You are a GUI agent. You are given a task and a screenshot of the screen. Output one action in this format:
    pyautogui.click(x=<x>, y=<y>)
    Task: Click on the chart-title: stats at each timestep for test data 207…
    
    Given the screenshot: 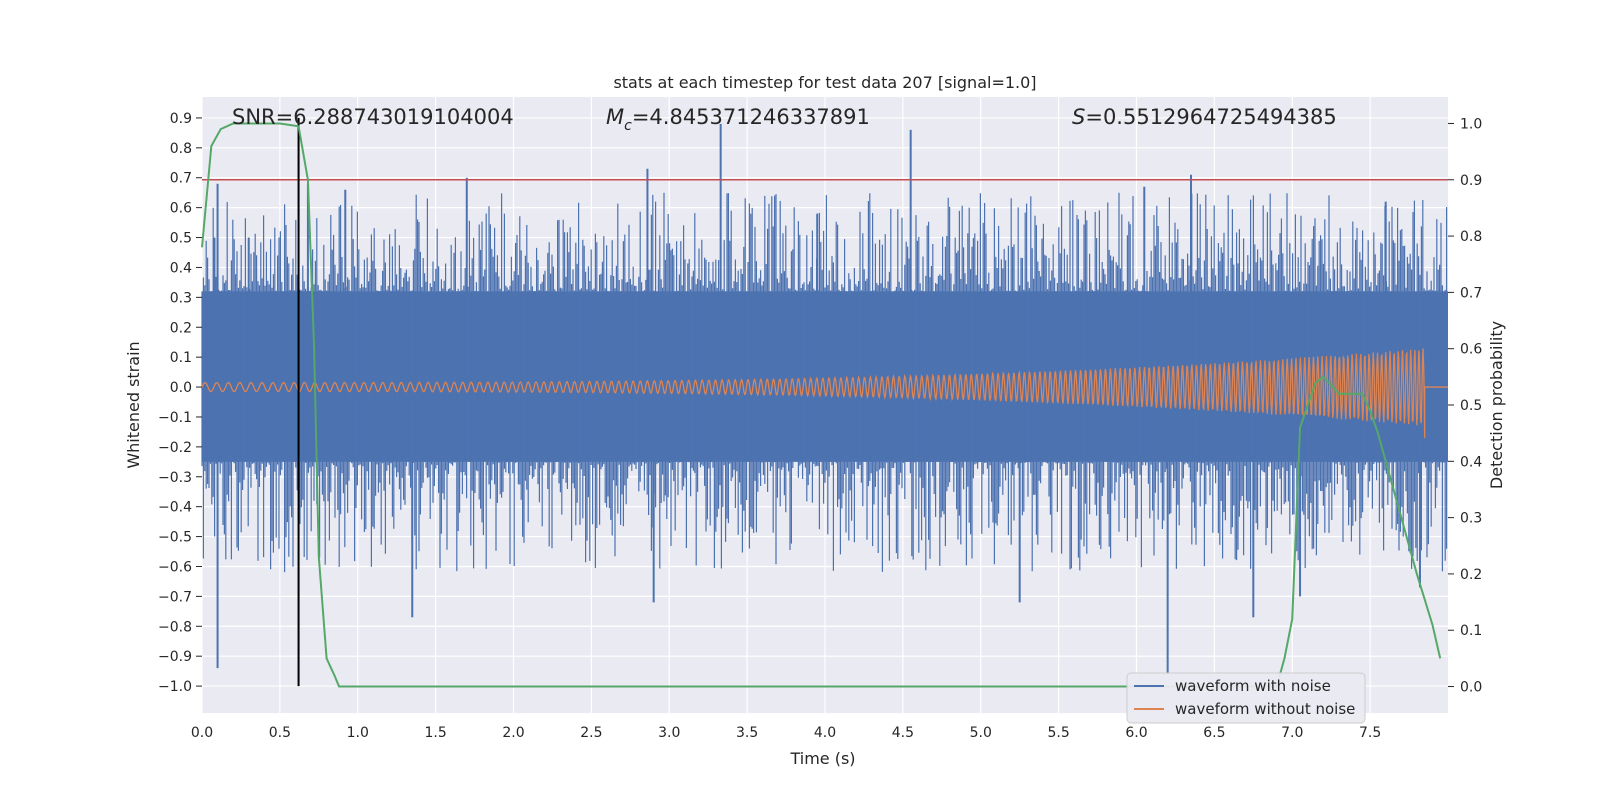 What is the action you would take?
    pyautogui.click(x=824, y=82)
    